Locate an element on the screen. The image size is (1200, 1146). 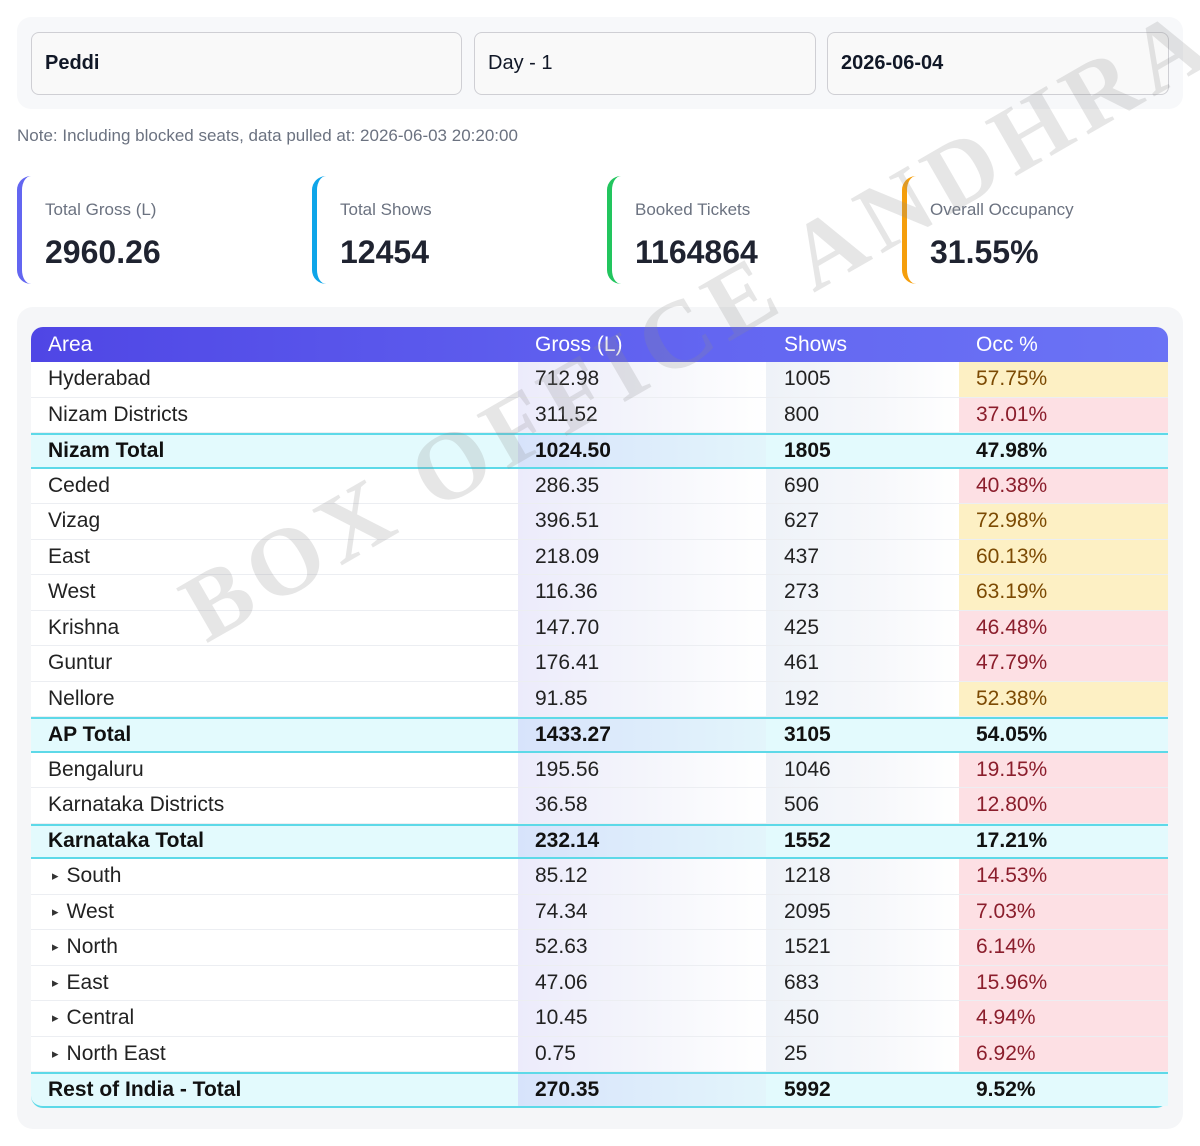
cell-shows: 1552 is located at coordinates (862, 841).